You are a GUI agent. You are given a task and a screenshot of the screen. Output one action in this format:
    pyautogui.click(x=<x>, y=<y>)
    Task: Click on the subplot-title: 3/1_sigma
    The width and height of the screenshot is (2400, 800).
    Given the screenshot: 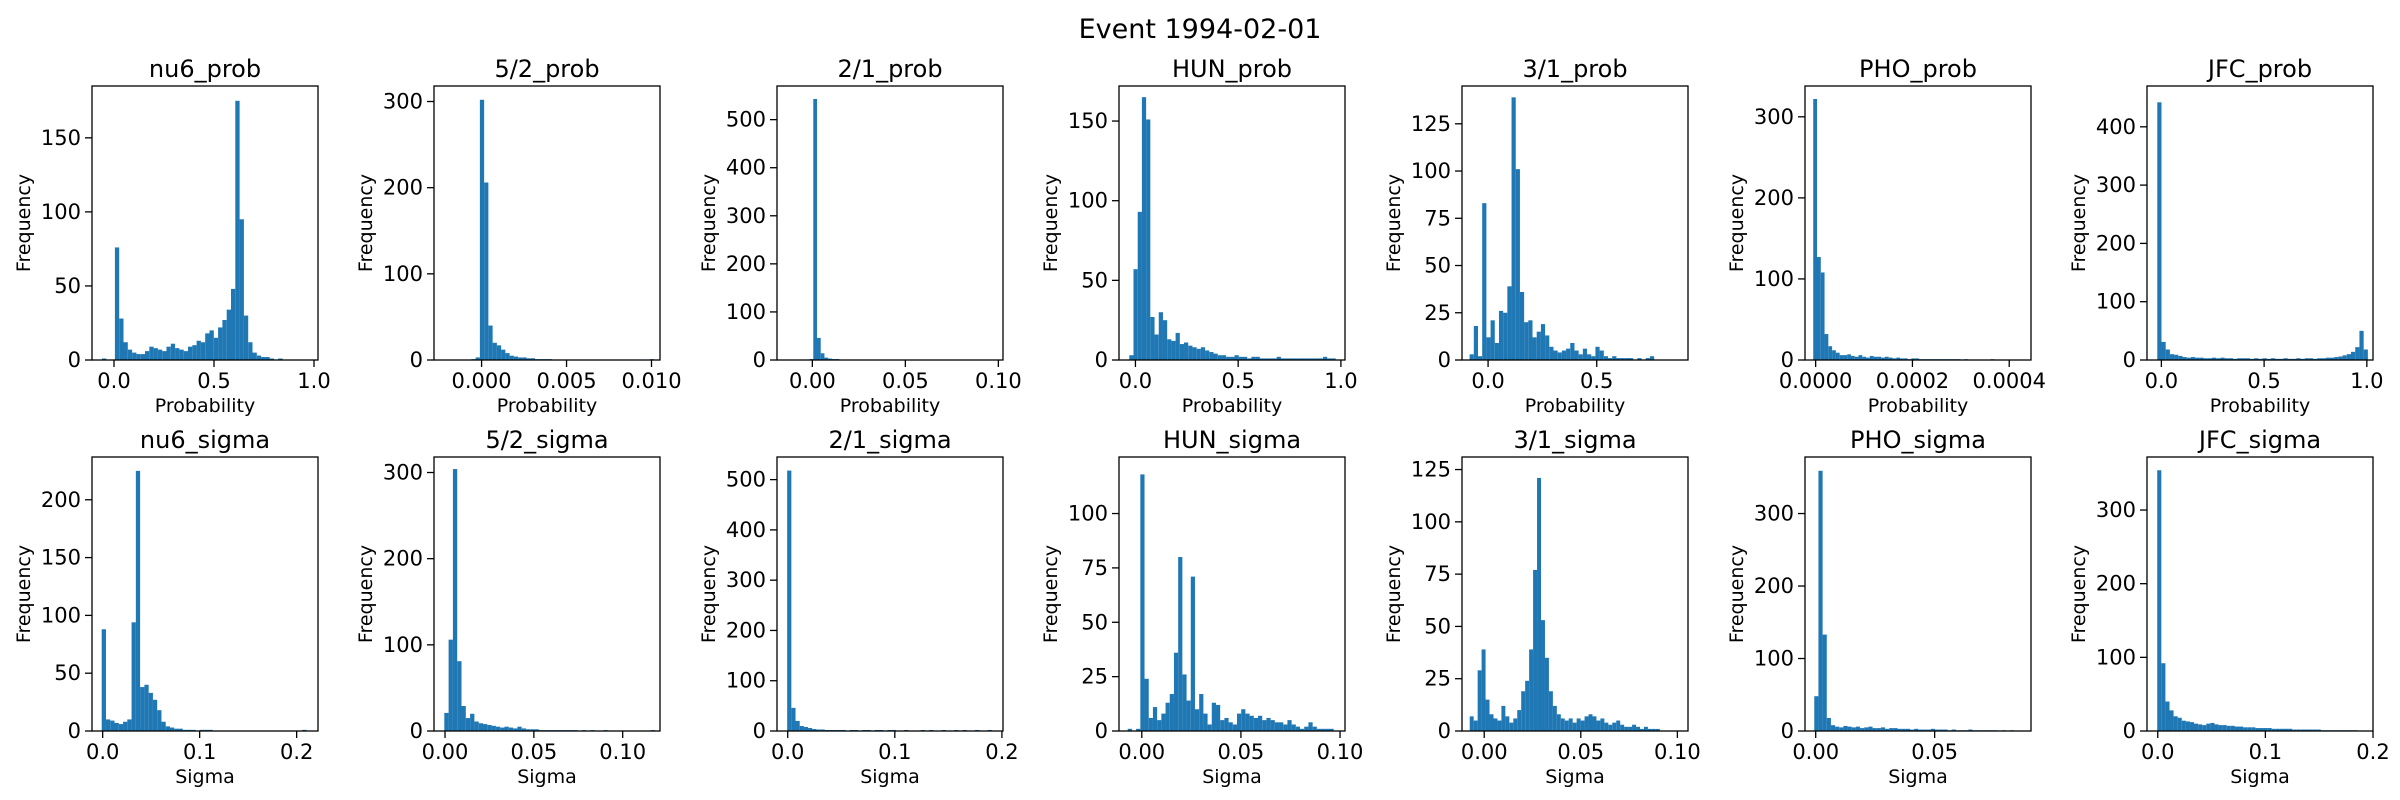 What is the action you would take?
    pyautogui.click(x=1574, y=440)
    